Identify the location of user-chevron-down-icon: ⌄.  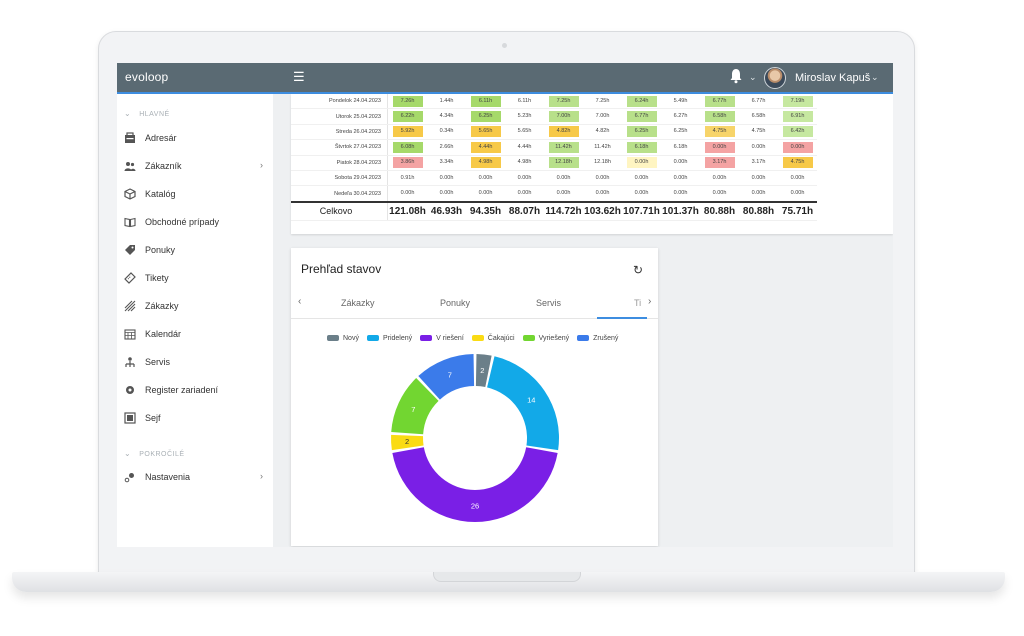
(875, 77).